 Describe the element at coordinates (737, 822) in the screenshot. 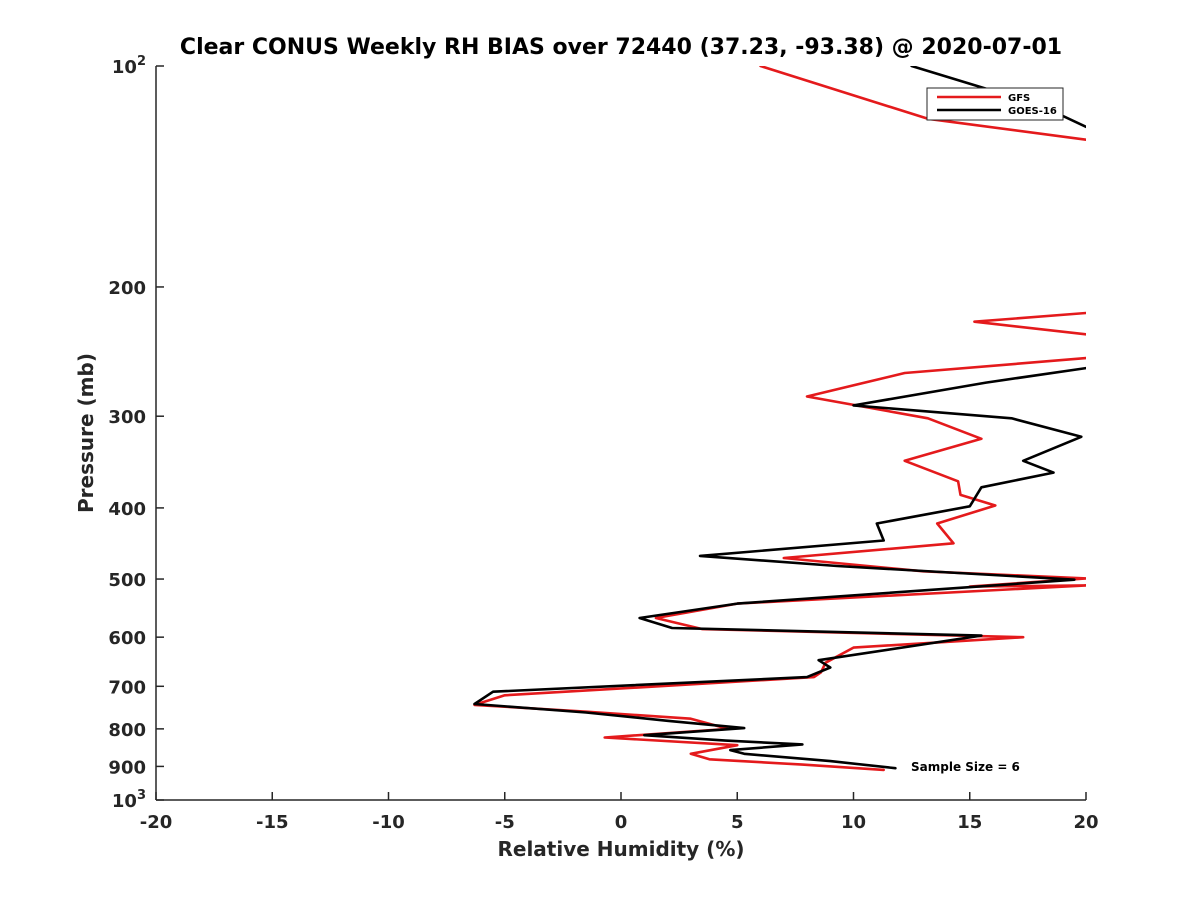

I see `x-tick-label: 5` at that location.